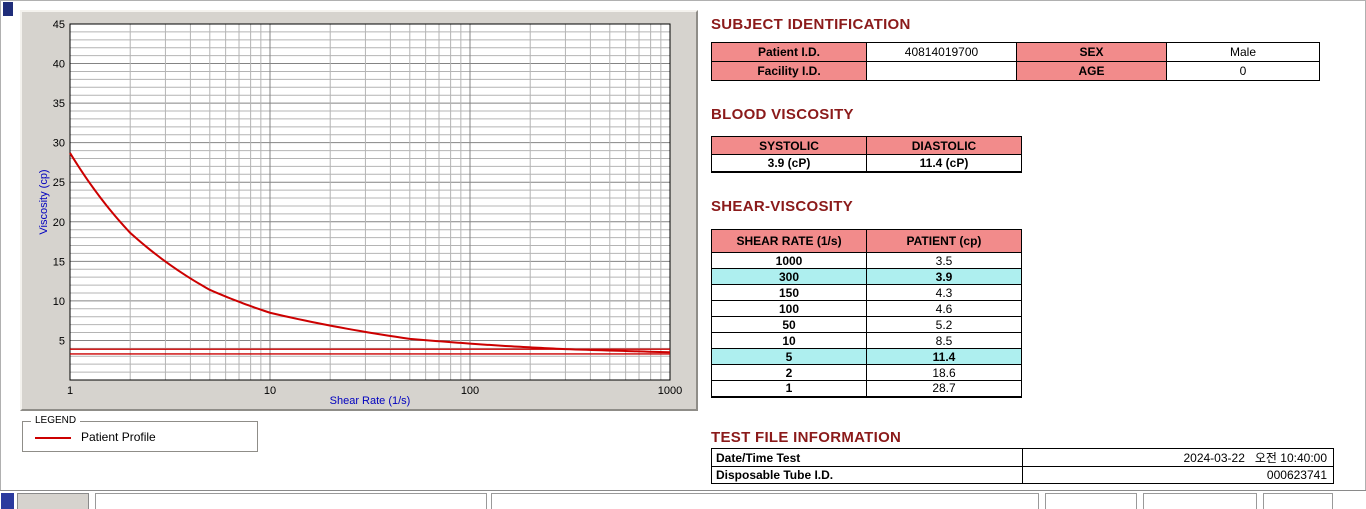 This screenshot has width=1366, height=509. What do you see at coordinates (944, 372) in the screenshot?
I see `shear-value-cell: 18.6` at bounding box center [944, 372].